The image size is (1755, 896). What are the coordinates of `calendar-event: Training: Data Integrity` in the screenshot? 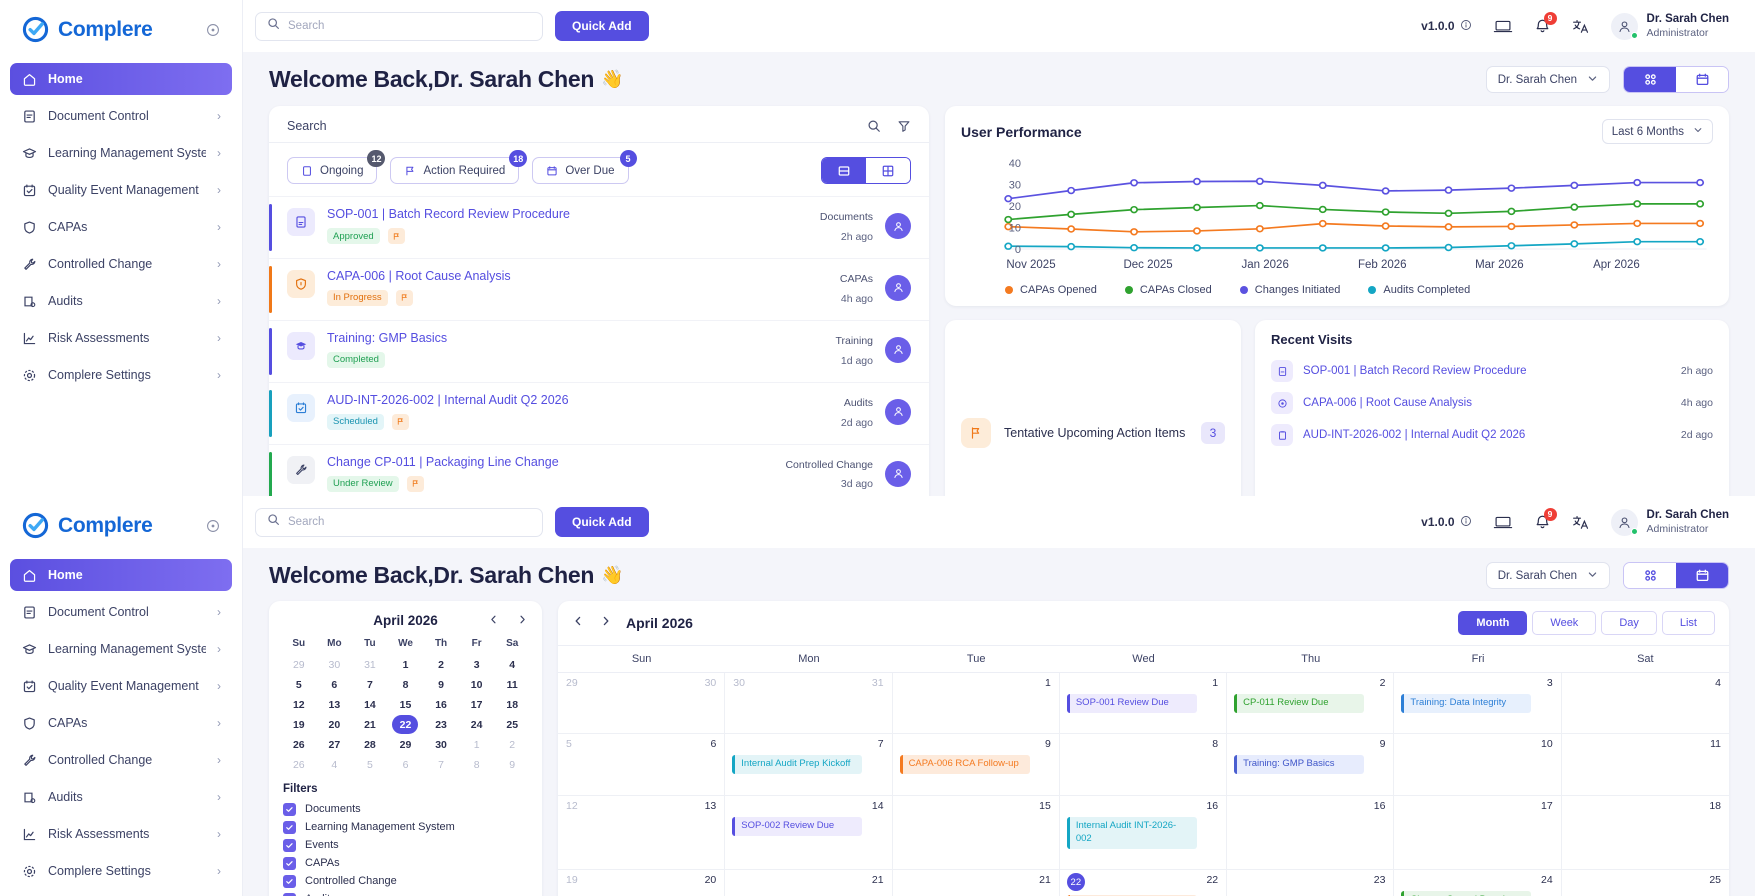 It's located at (1466, 703).